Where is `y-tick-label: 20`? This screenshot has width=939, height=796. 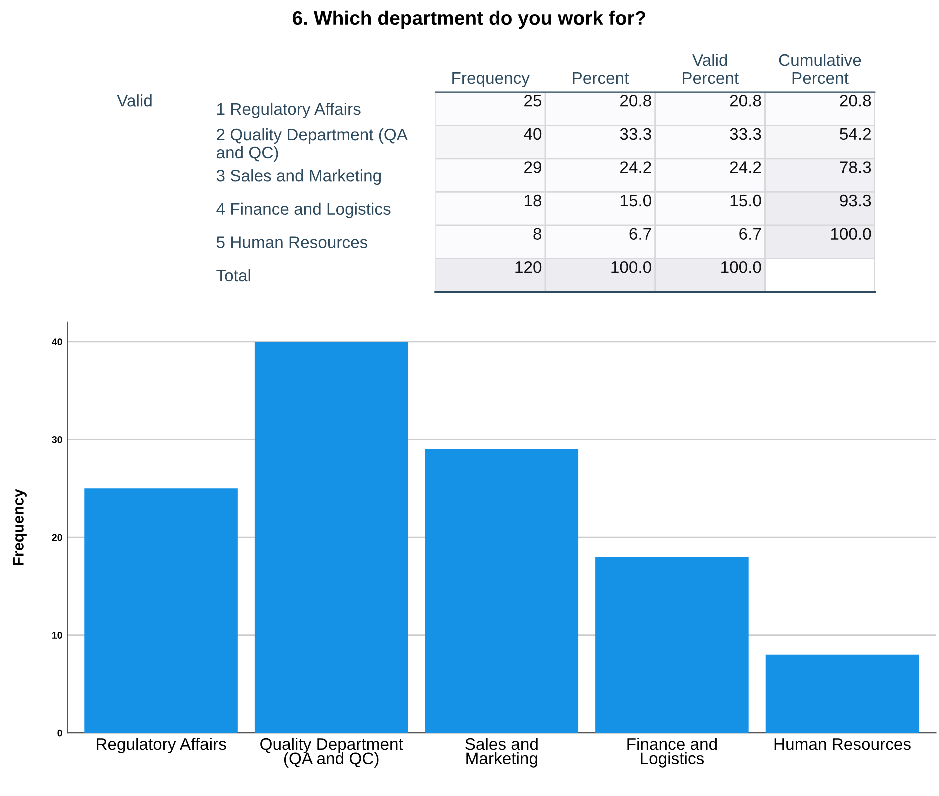
y-tick-label: 20 is located at coordinates (57, 538).